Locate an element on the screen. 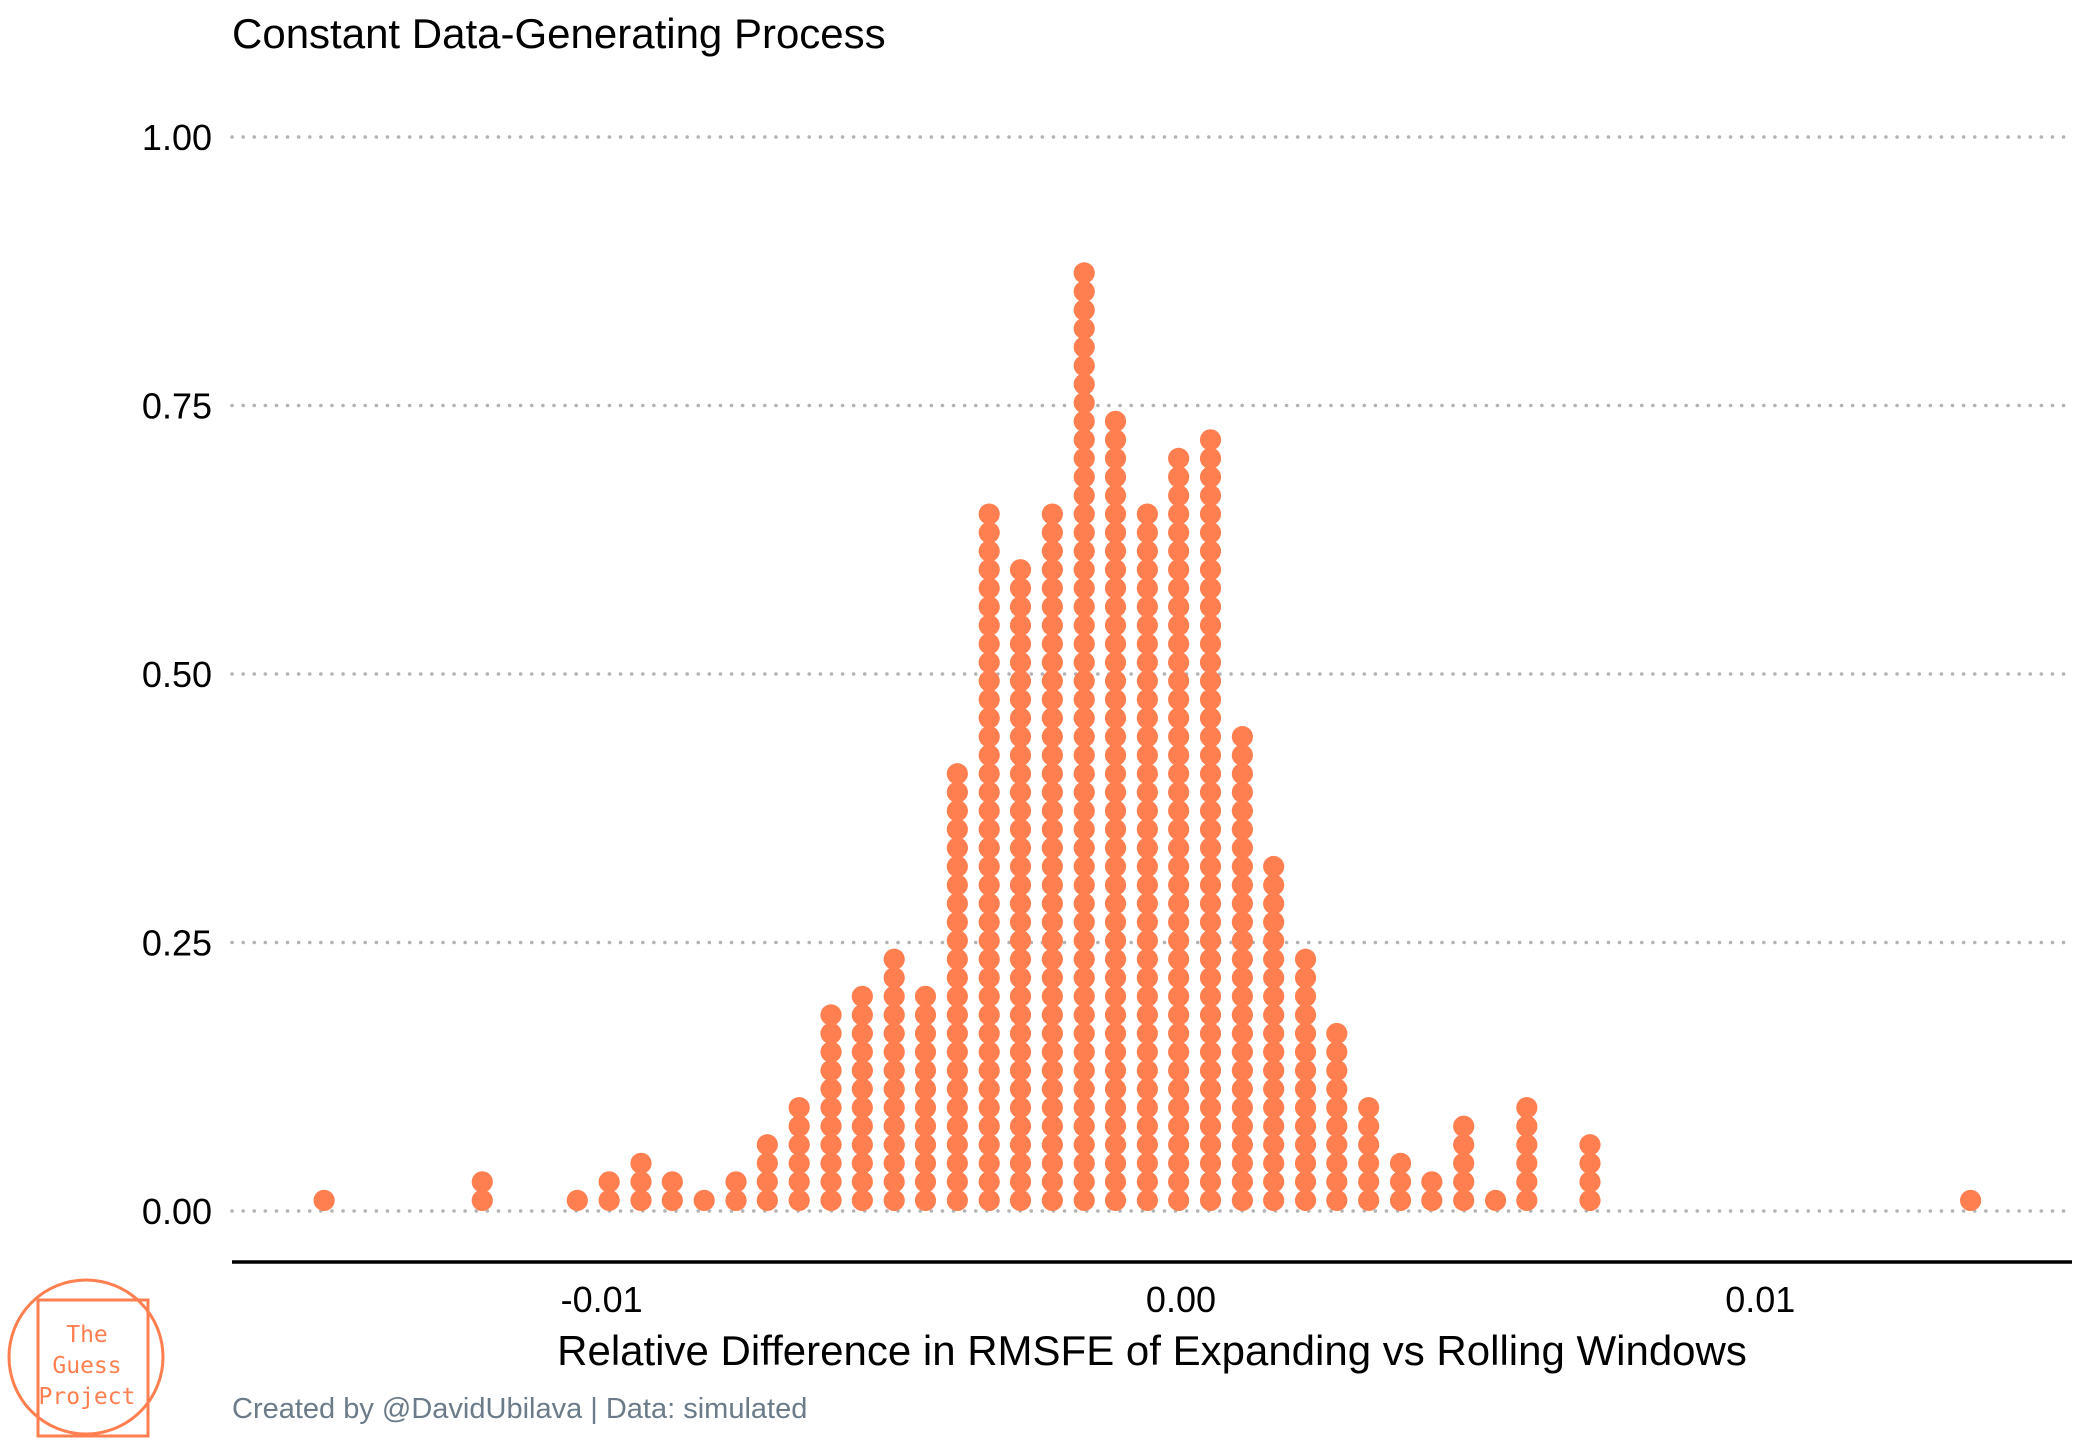 The width and height of the screenshot is (2080, 1440). y-tick-label: 0.50 is located at coordinates (177, 674).